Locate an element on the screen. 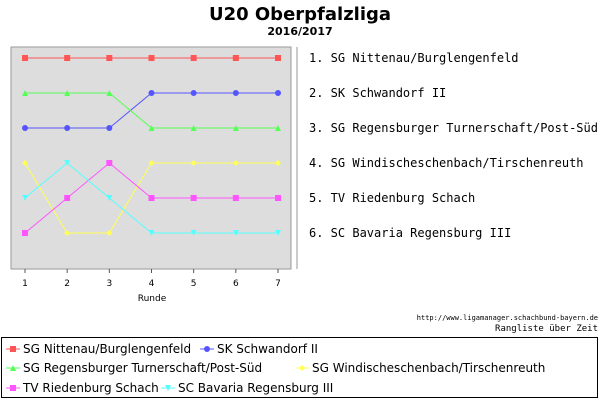 The image size is (600, 400). legend-item: SG Windischeschenbach/Tirschenreuth is located at coordinates (420, 368).